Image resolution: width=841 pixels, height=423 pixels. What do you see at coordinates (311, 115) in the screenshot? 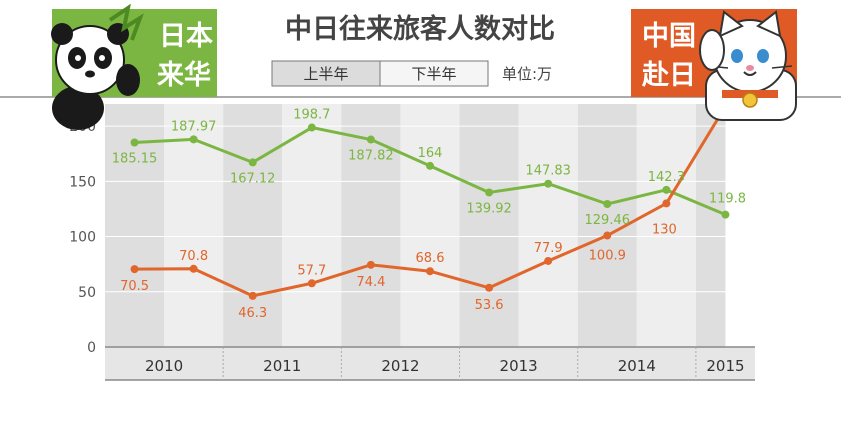
I see `data-label-green: 198.7` at bounding box center [311, 115].